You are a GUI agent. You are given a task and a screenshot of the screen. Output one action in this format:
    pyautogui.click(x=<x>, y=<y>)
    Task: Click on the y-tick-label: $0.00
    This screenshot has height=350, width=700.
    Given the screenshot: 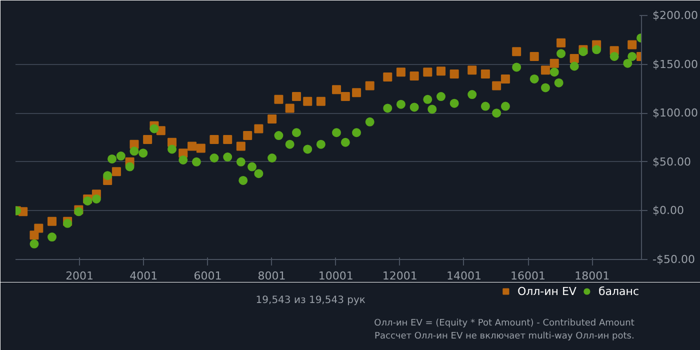 What is the action you would take?
    pyautogui.click(x=668, y=211)
    